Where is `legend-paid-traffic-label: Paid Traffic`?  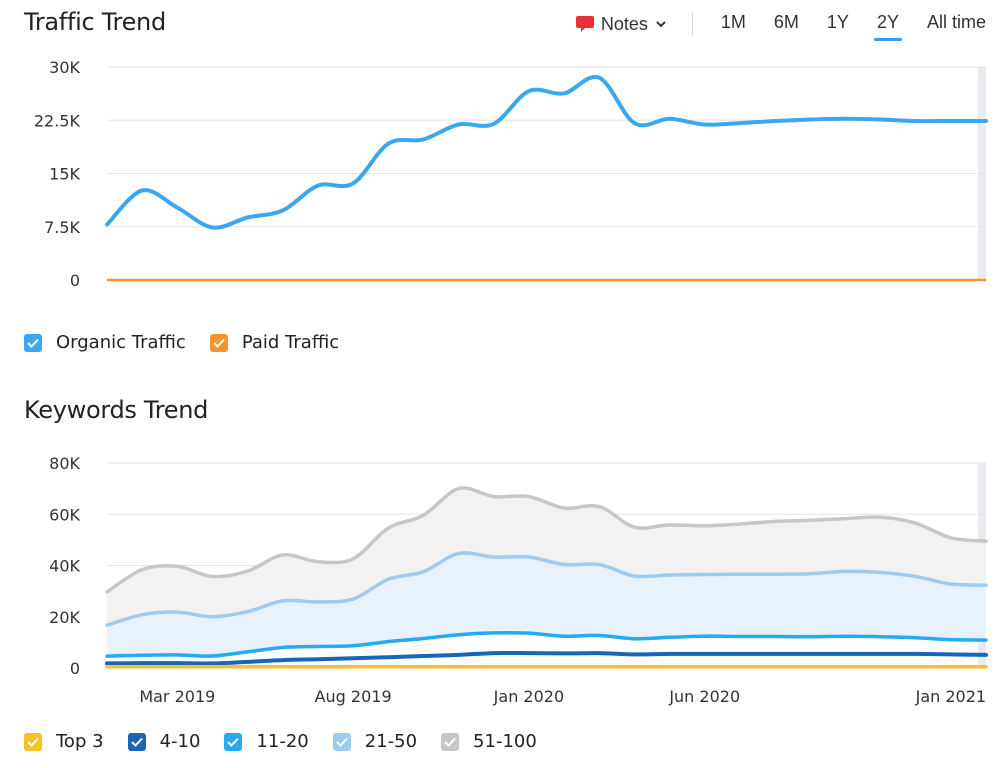 legend-paid-traffic-label: Paid Traffic is located at coordinates (290, 342).